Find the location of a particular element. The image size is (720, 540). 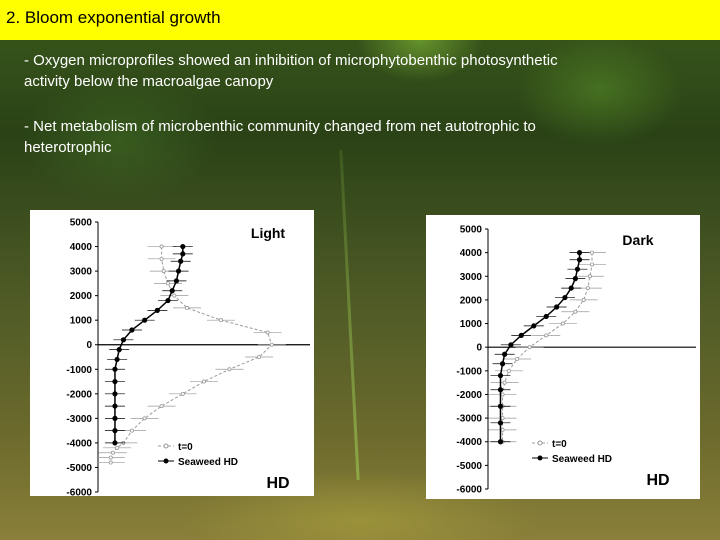

y-tick-label: -3000 is located at coordinates (79, 419).